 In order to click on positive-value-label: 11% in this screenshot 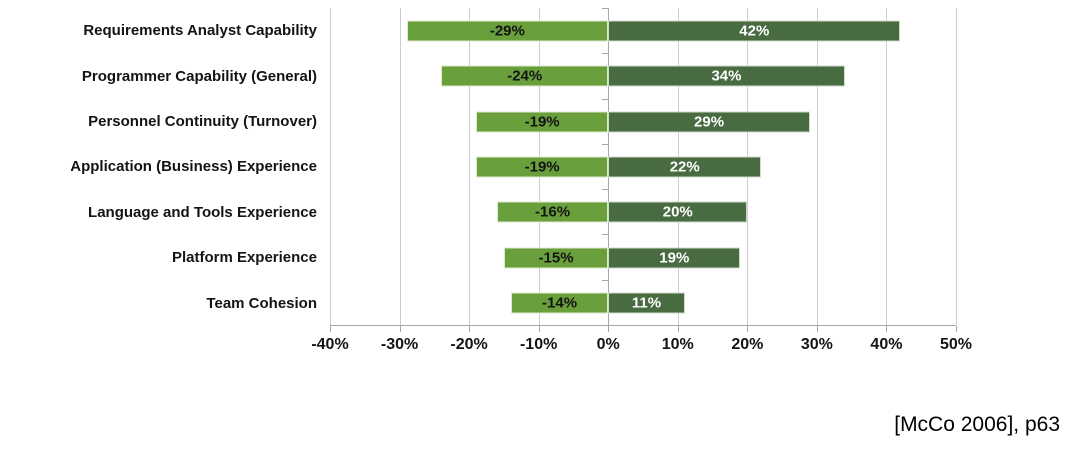, I will do `click(646, 303)`.